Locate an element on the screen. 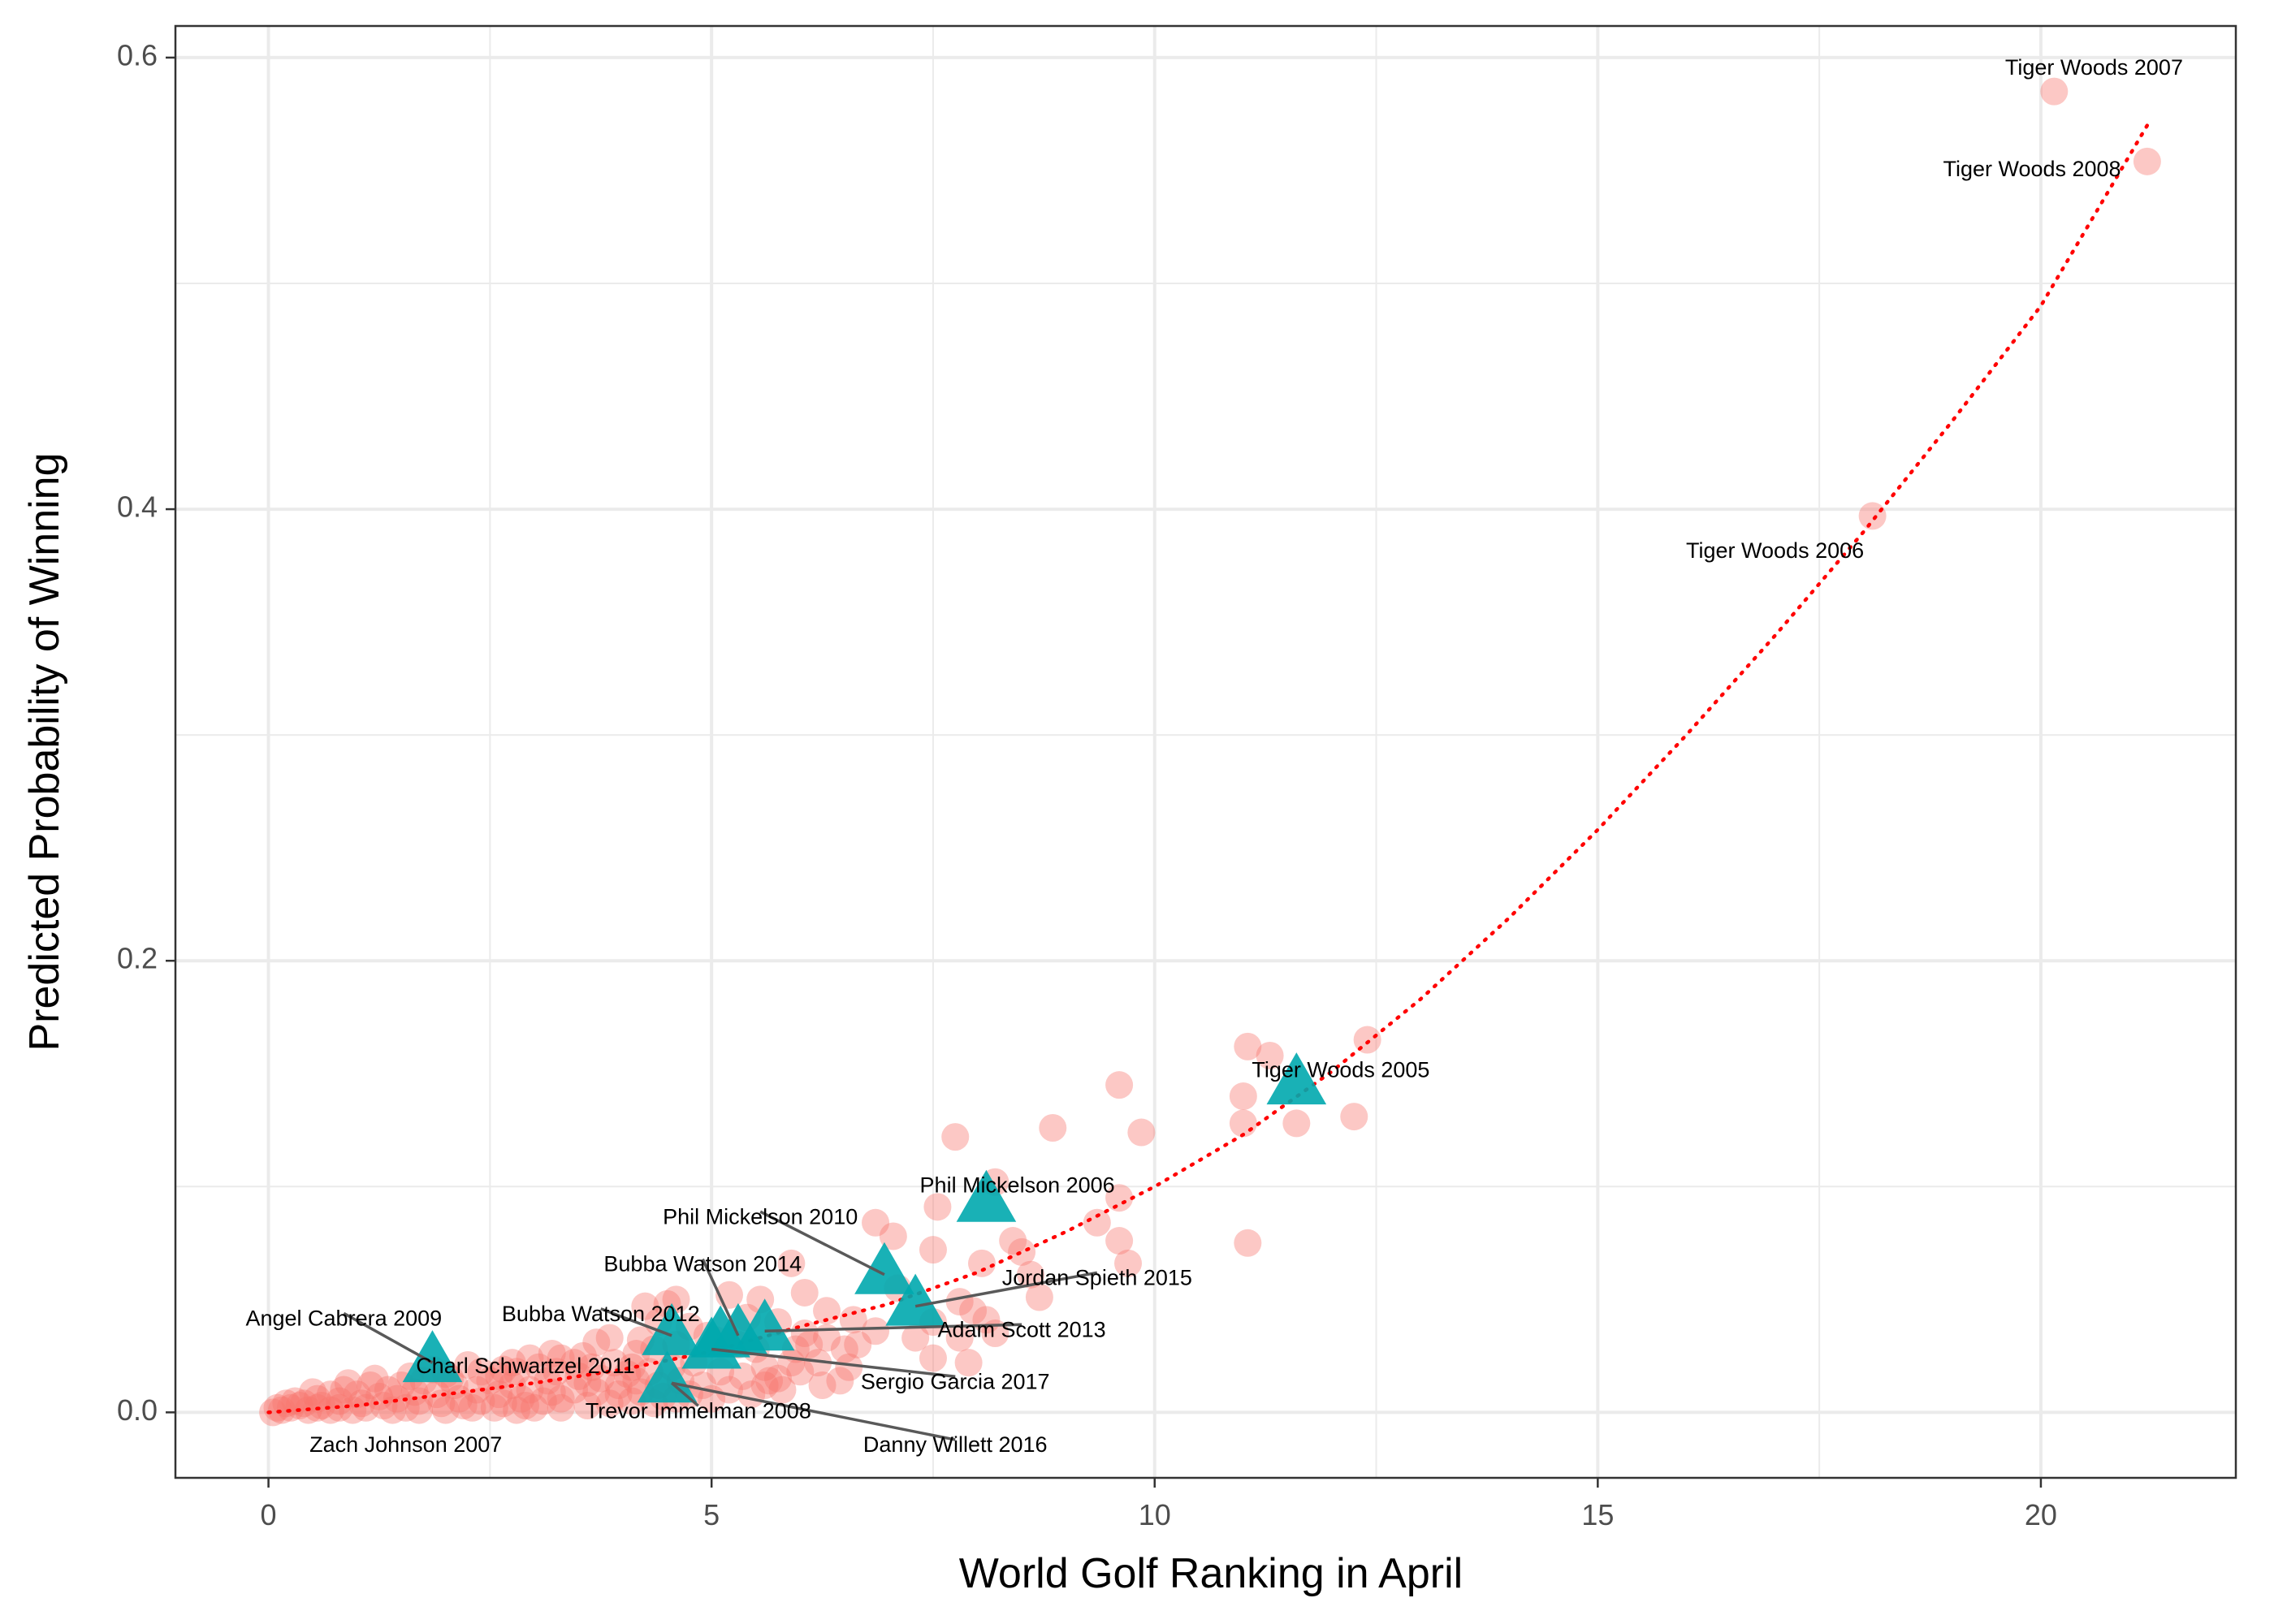 This screenshot has height=1624, width=2274. winner-points is located at coordinates (865, 1227).